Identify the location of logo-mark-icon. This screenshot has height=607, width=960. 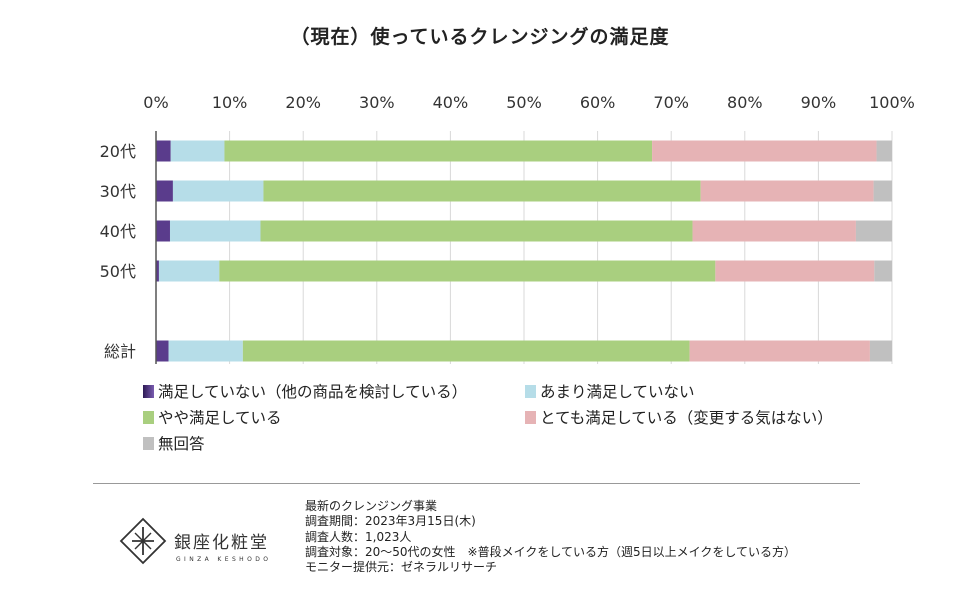
(143, 541).